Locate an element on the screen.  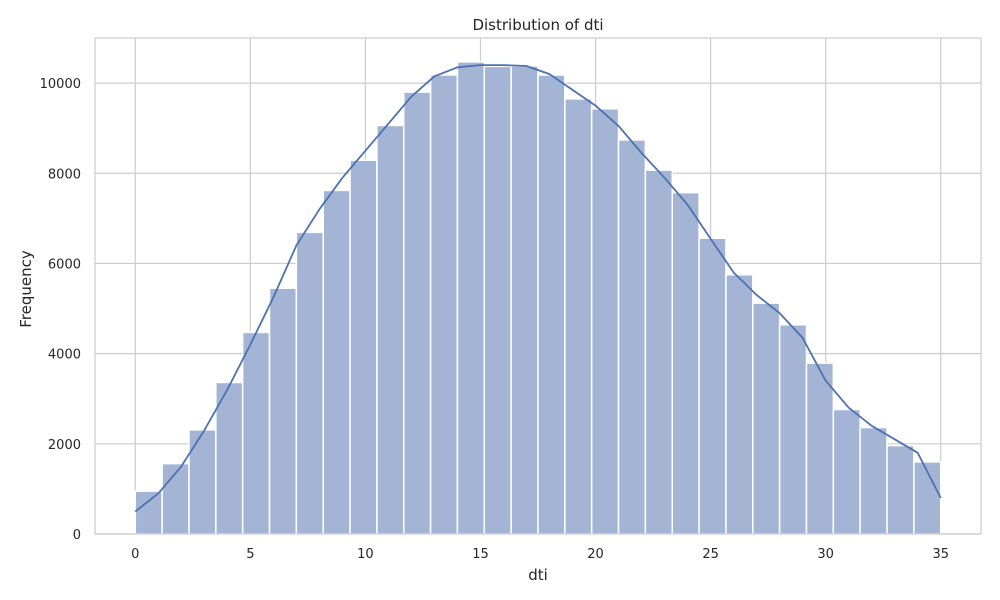
x-tick-label: 15 is located at coordinates (480, 554).